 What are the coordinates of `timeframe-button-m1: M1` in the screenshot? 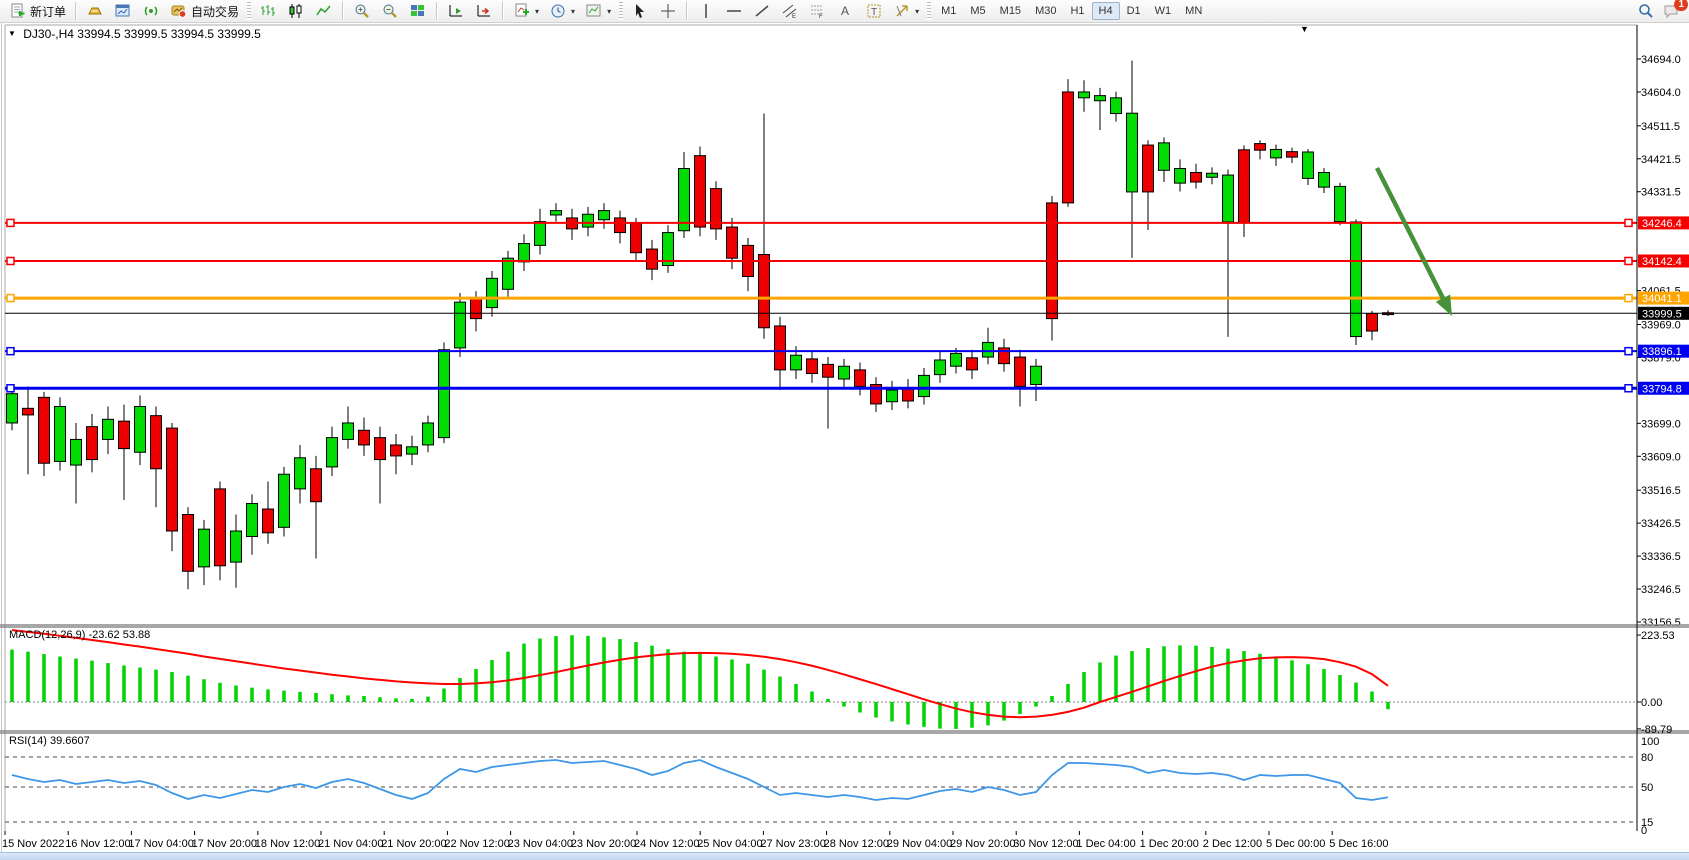 It's located at (949, 11).